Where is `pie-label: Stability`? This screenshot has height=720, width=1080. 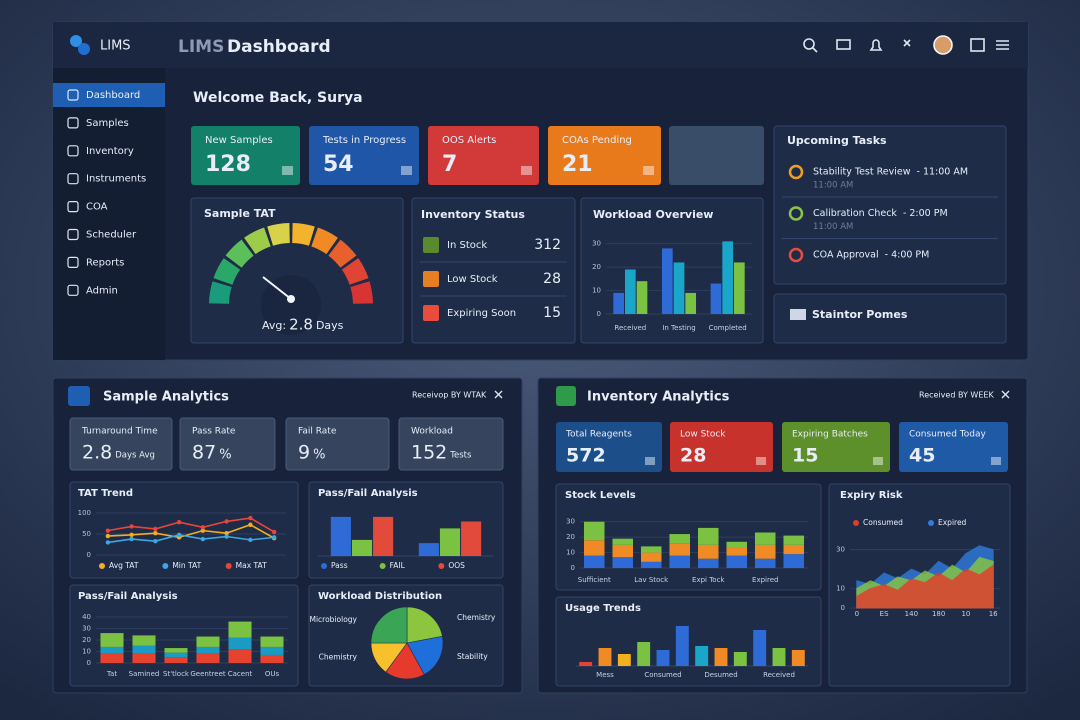
pie-label: Stability is located at coordinates (472, 656).